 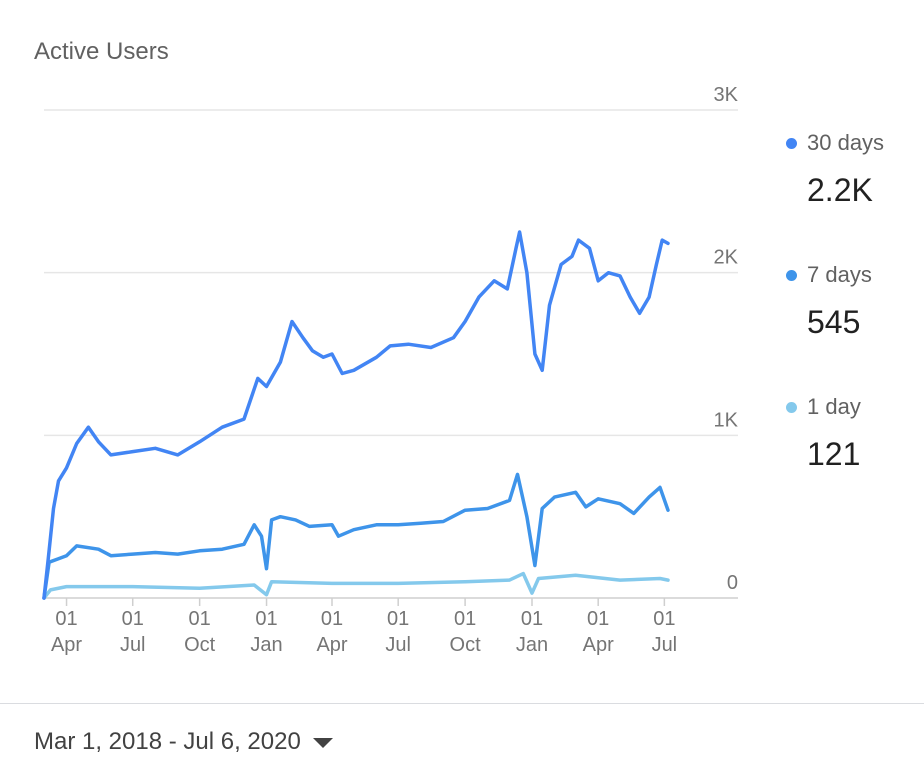 What do you see at coordinates (791, 275) in the screenshot?
I see `legend-dot-7-days` at bounding box center [791, 275].